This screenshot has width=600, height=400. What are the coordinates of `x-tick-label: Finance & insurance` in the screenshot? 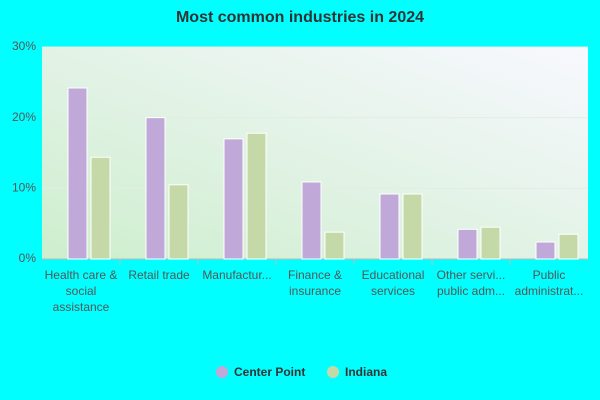 It's located at (315, 283).